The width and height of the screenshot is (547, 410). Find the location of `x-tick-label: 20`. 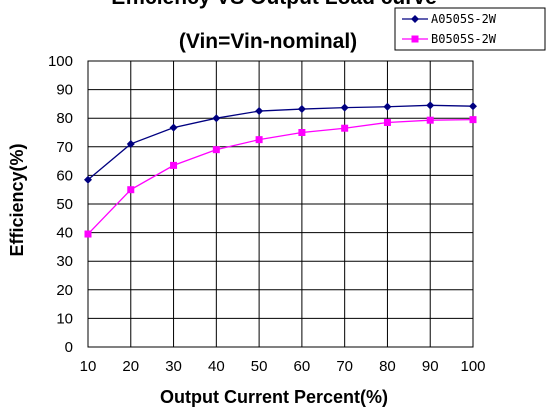

x-tick-label: 20 is located at coordinates (130, 366).